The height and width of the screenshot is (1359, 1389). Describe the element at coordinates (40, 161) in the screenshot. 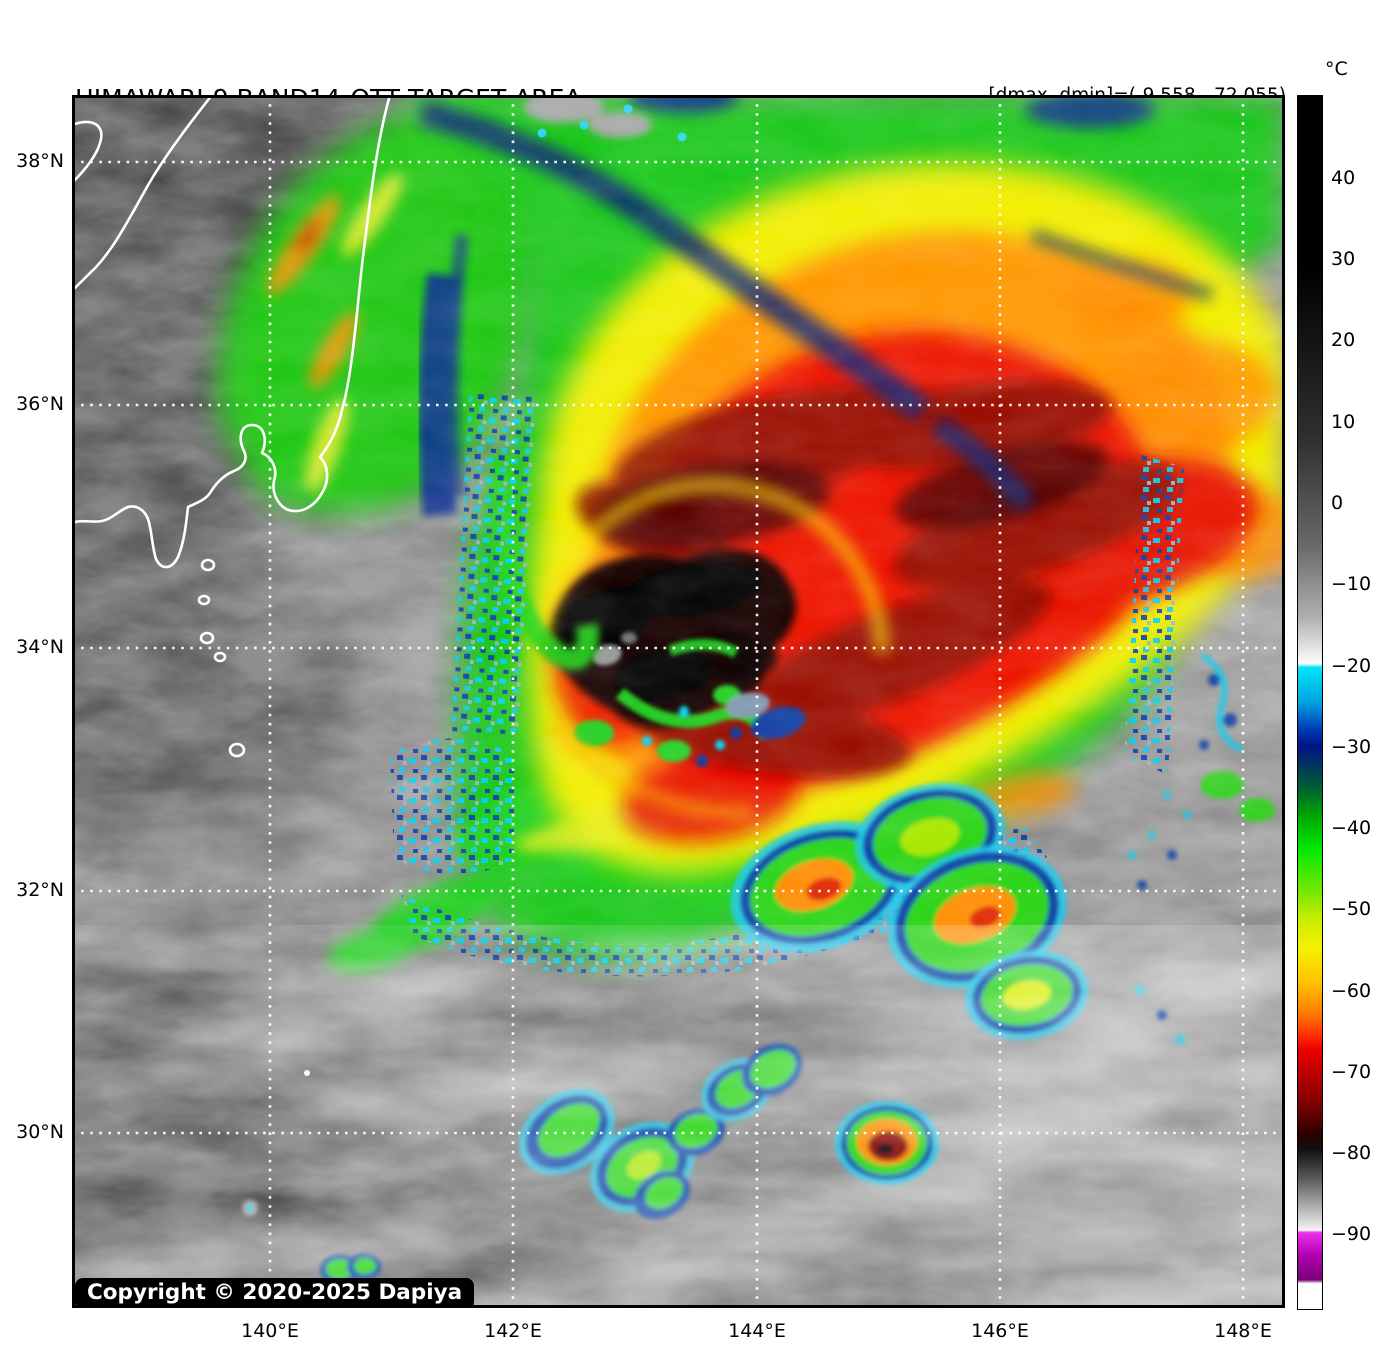

I see `y-axis-tick-label: 38°N` at that location.